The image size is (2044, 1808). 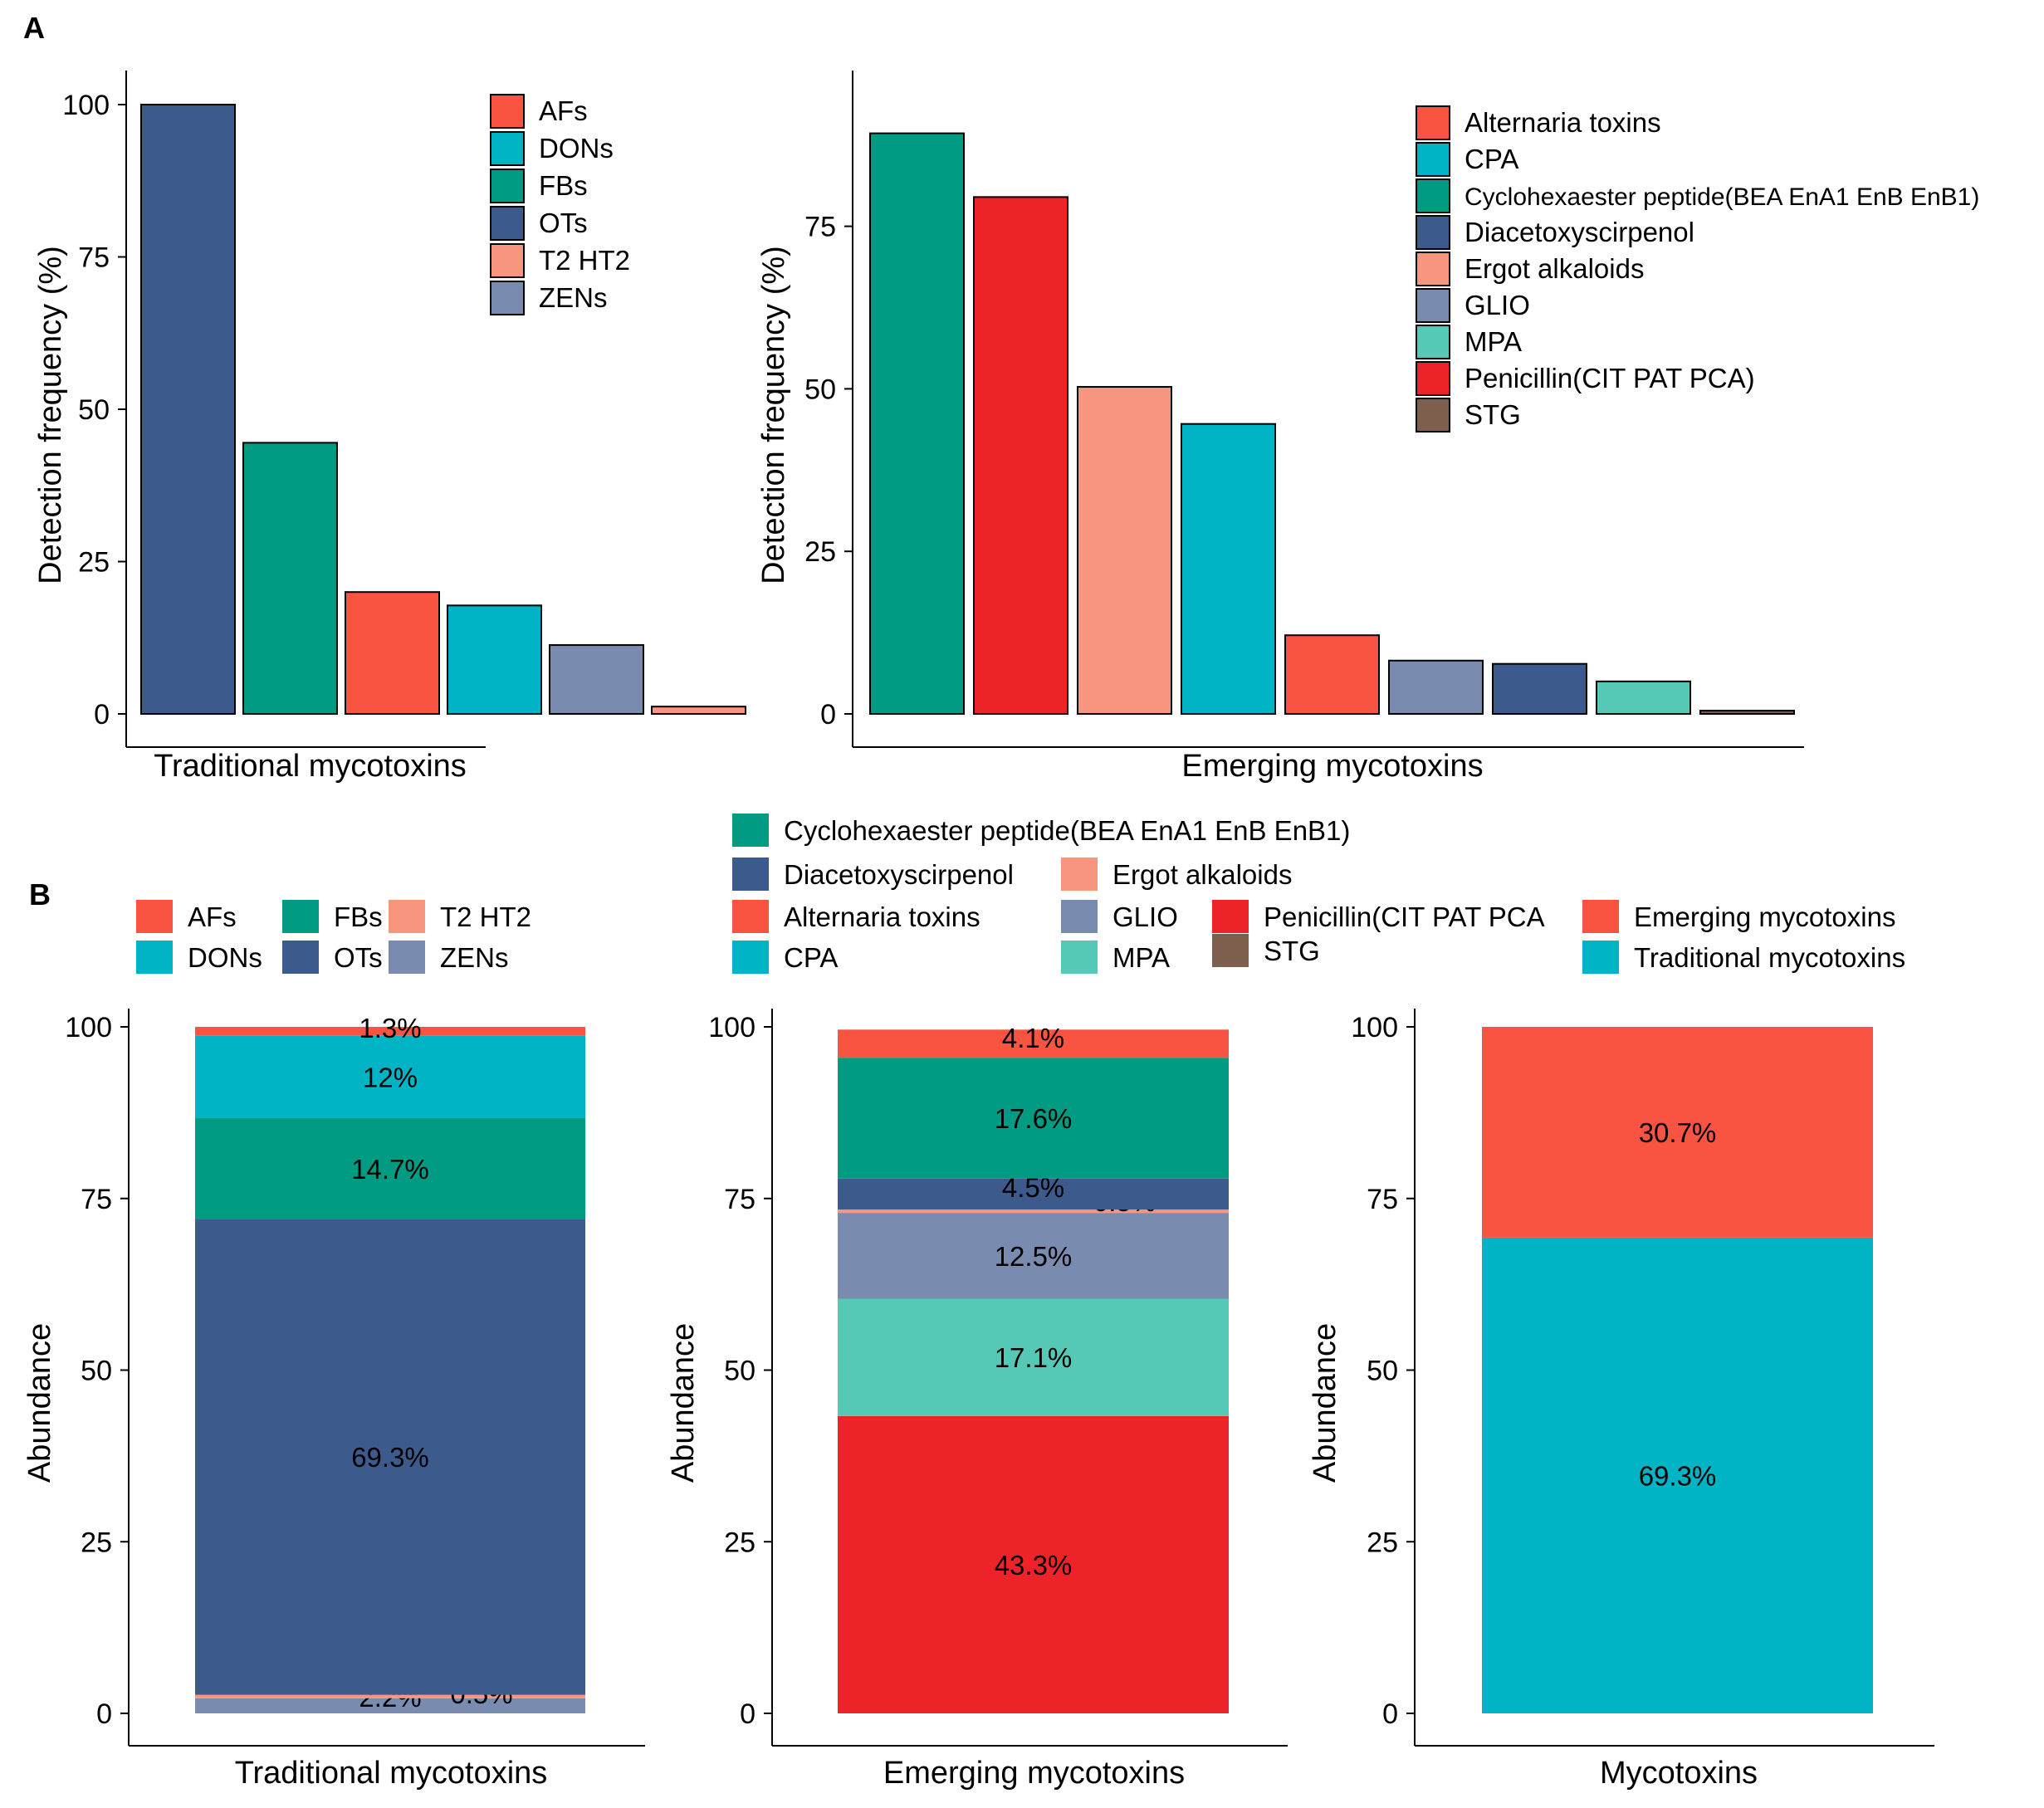 What do you see at coordinates (40, 894) in the screenshot?
I see `panel-label-b: B` at bounding box center [40, 894].